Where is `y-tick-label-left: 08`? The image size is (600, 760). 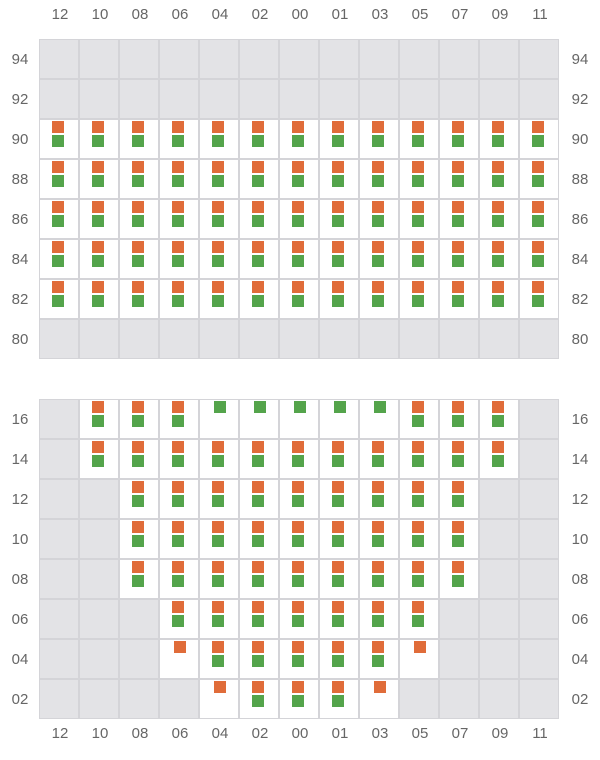 y-tick-label-left: 08 is located at coordinates (20, 579).